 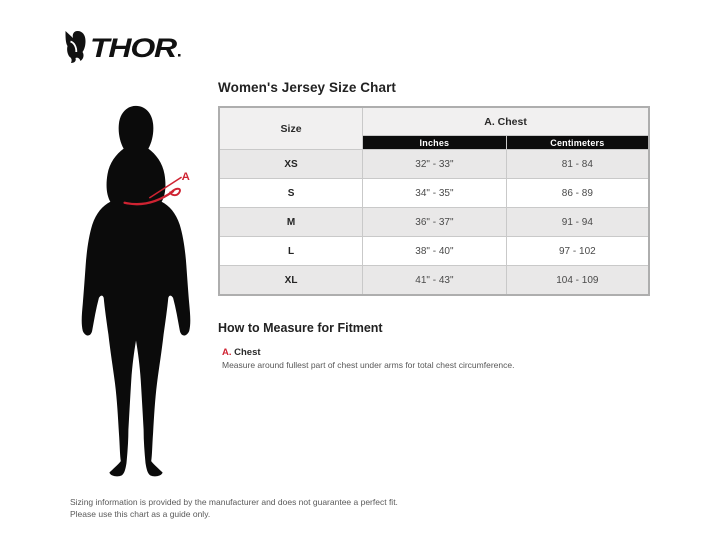 I want to click on centimeters-cell: 97 - 102, so click(x=577, y=251).